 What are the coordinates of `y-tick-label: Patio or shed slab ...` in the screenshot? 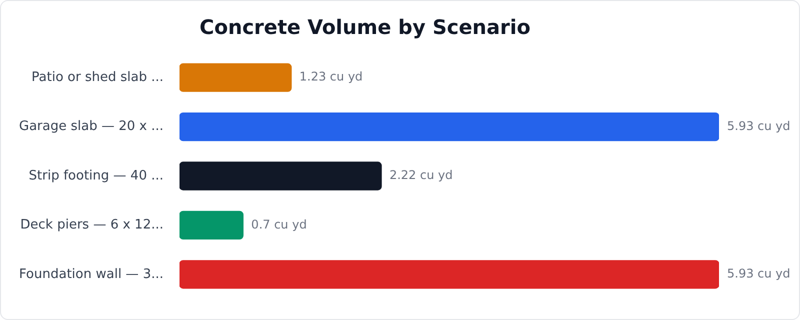 It's located at (98, 77).